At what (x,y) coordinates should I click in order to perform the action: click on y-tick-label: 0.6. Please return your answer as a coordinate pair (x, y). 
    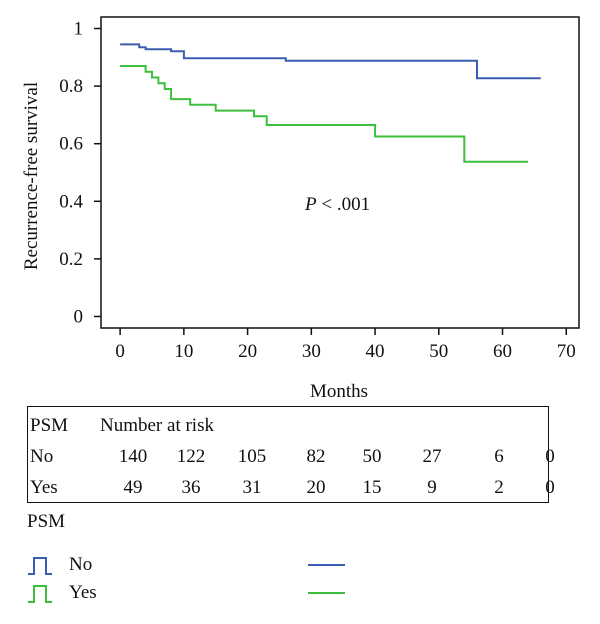
    Looking at the image, I should click on (71, 144).